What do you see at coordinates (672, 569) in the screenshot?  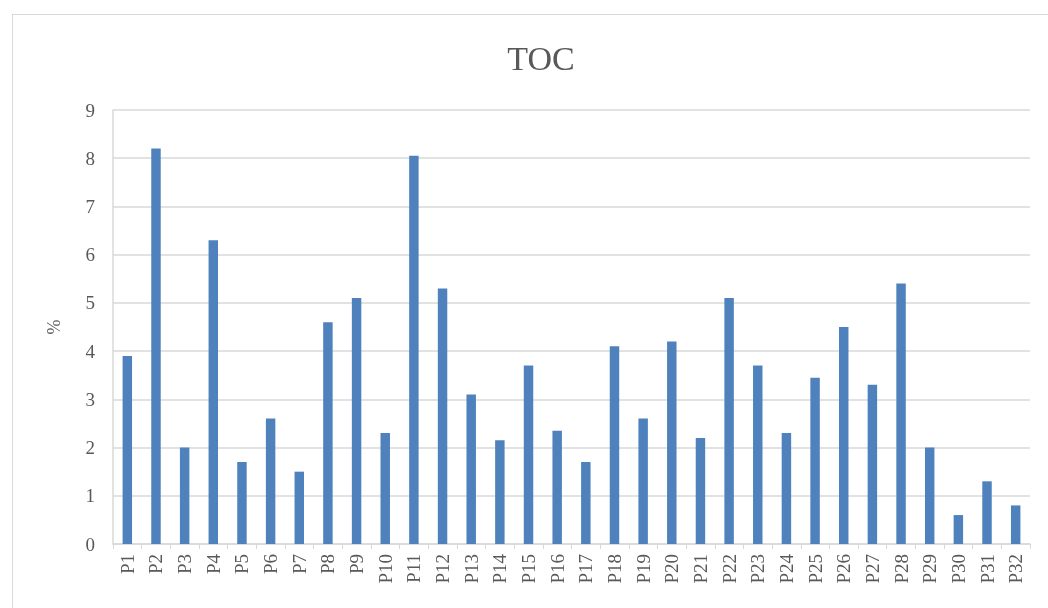 I see `x-tick-label: P20` at bounding box center [672, 569].